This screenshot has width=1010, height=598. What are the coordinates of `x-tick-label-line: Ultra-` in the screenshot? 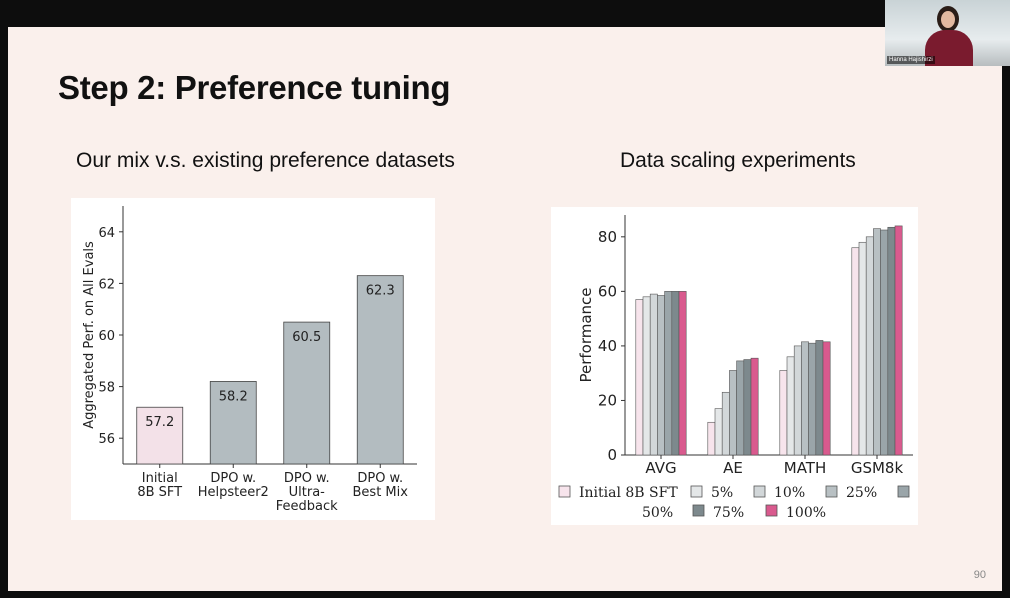 It's located at (307, 492).